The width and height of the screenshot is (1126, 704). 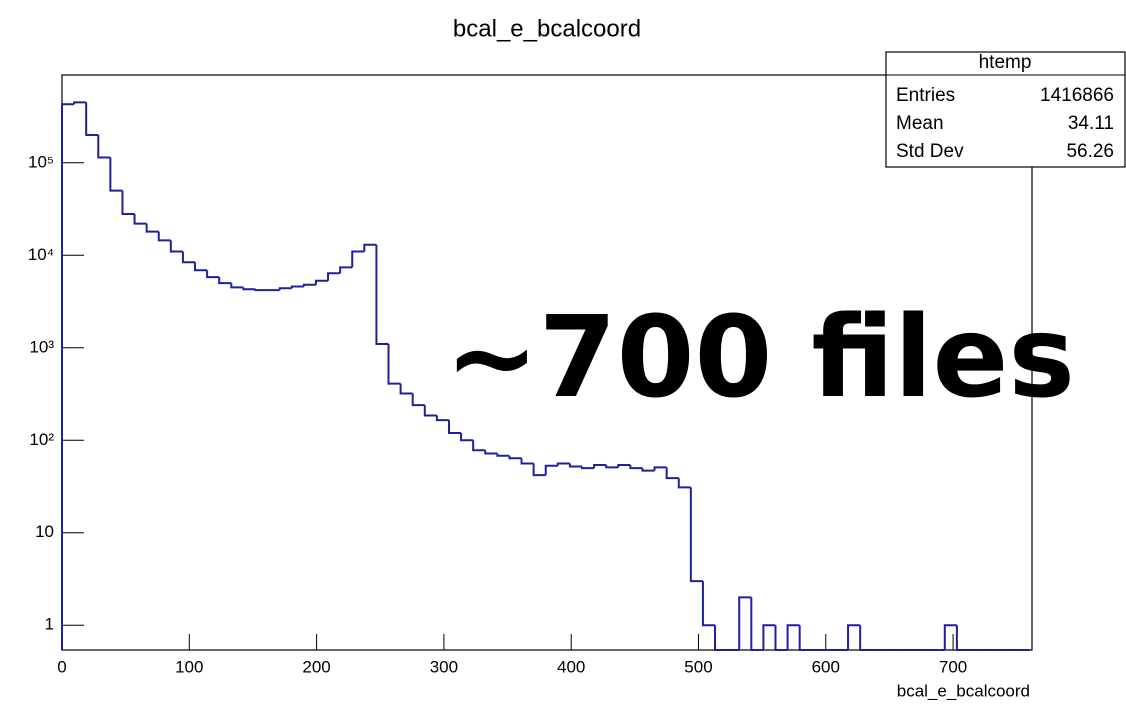 What do you see at coordinates (41, 161) in the screenshot?
I see `y-tick-label: 10⁵` at bounding box center [41, 161].